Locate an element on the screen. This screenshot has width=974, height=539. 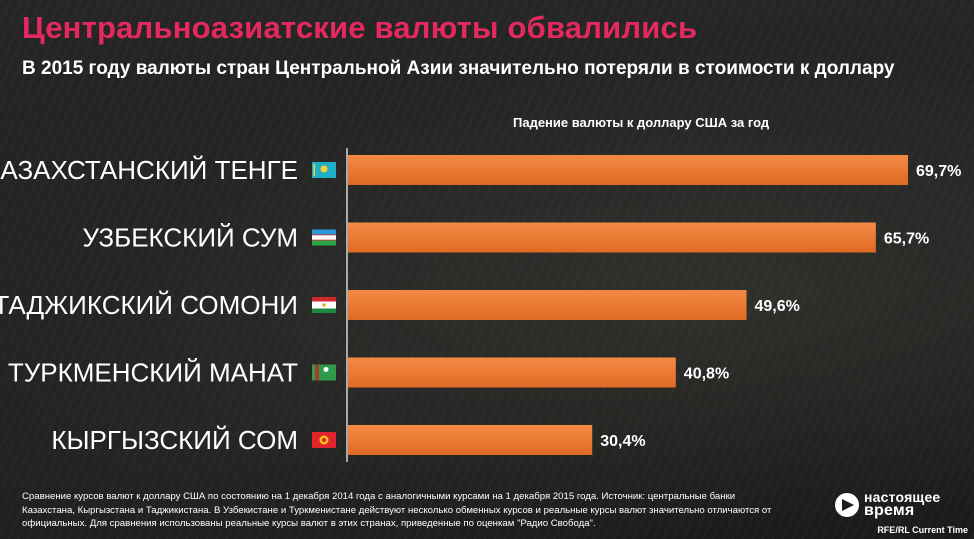
tajikistan-flag-icon is located at coordinates (324, 305).